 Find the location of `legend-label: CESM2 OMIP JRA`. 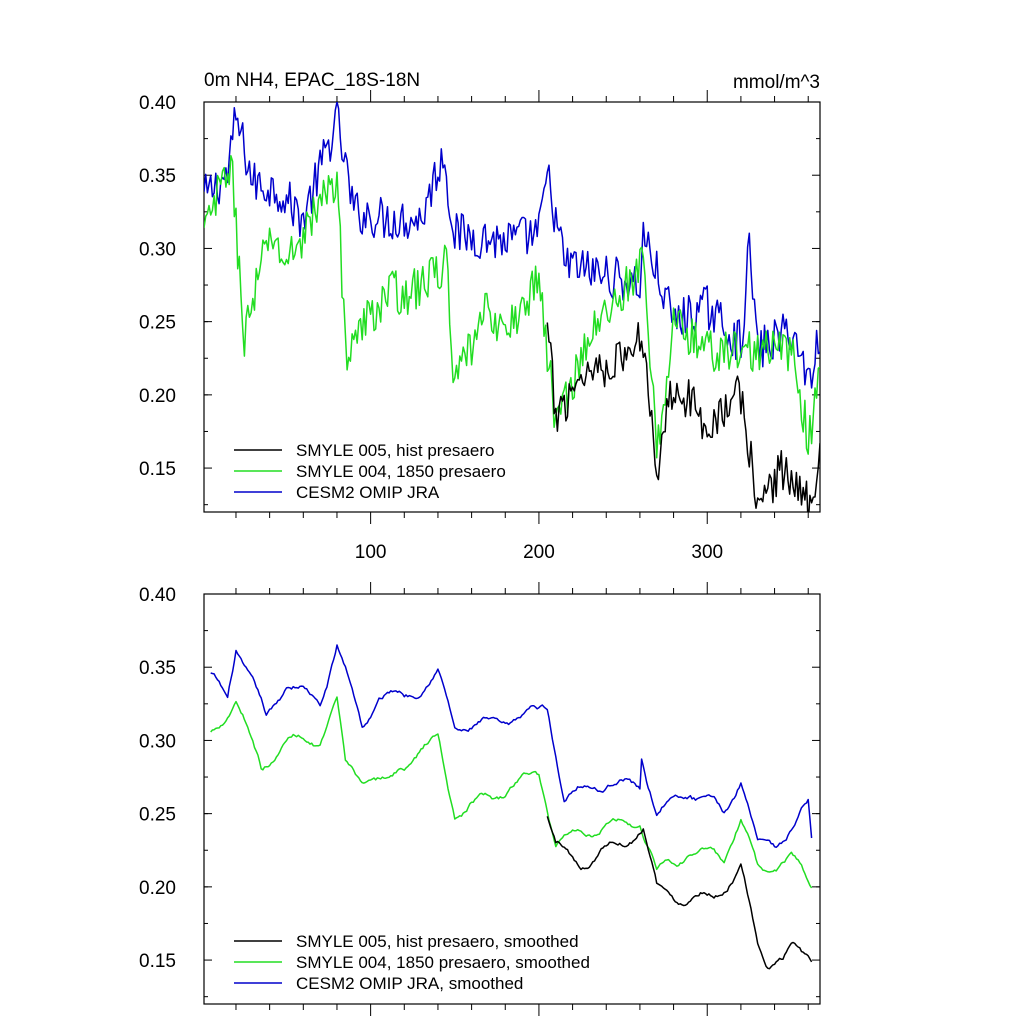

legend-label: CESM2 OMIP JRA is located at coordinates (368, 492).